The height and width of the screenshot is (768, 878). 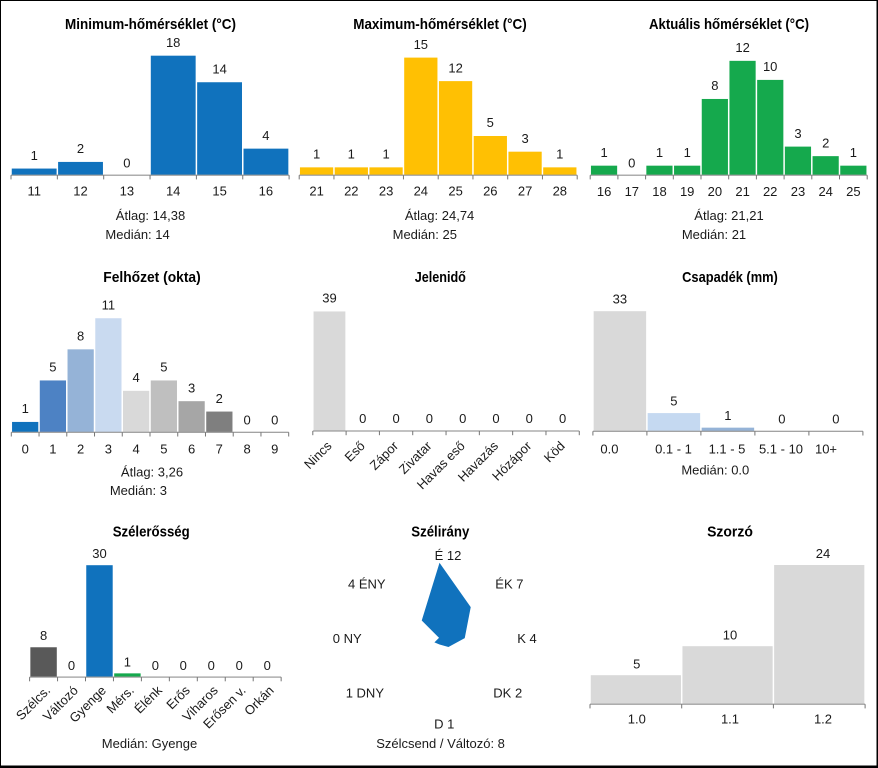 What do you see at coordinates (151, 532) in the screenshot?
I see `svg-text: Szélerősség` at bounding box center [151, 532].